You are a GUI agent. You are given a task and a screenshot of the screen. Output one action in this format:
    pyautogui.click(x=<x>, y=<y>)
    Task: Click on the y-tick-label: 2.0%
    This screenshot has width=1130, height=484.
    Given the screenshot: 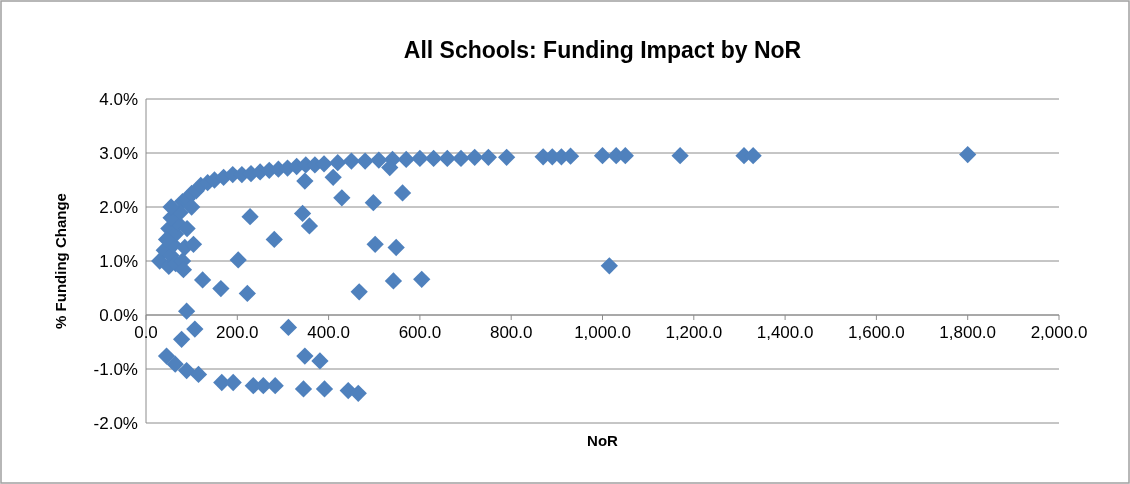 What is the action you would take?
    pyautogui.click(x=118, y=207)
    